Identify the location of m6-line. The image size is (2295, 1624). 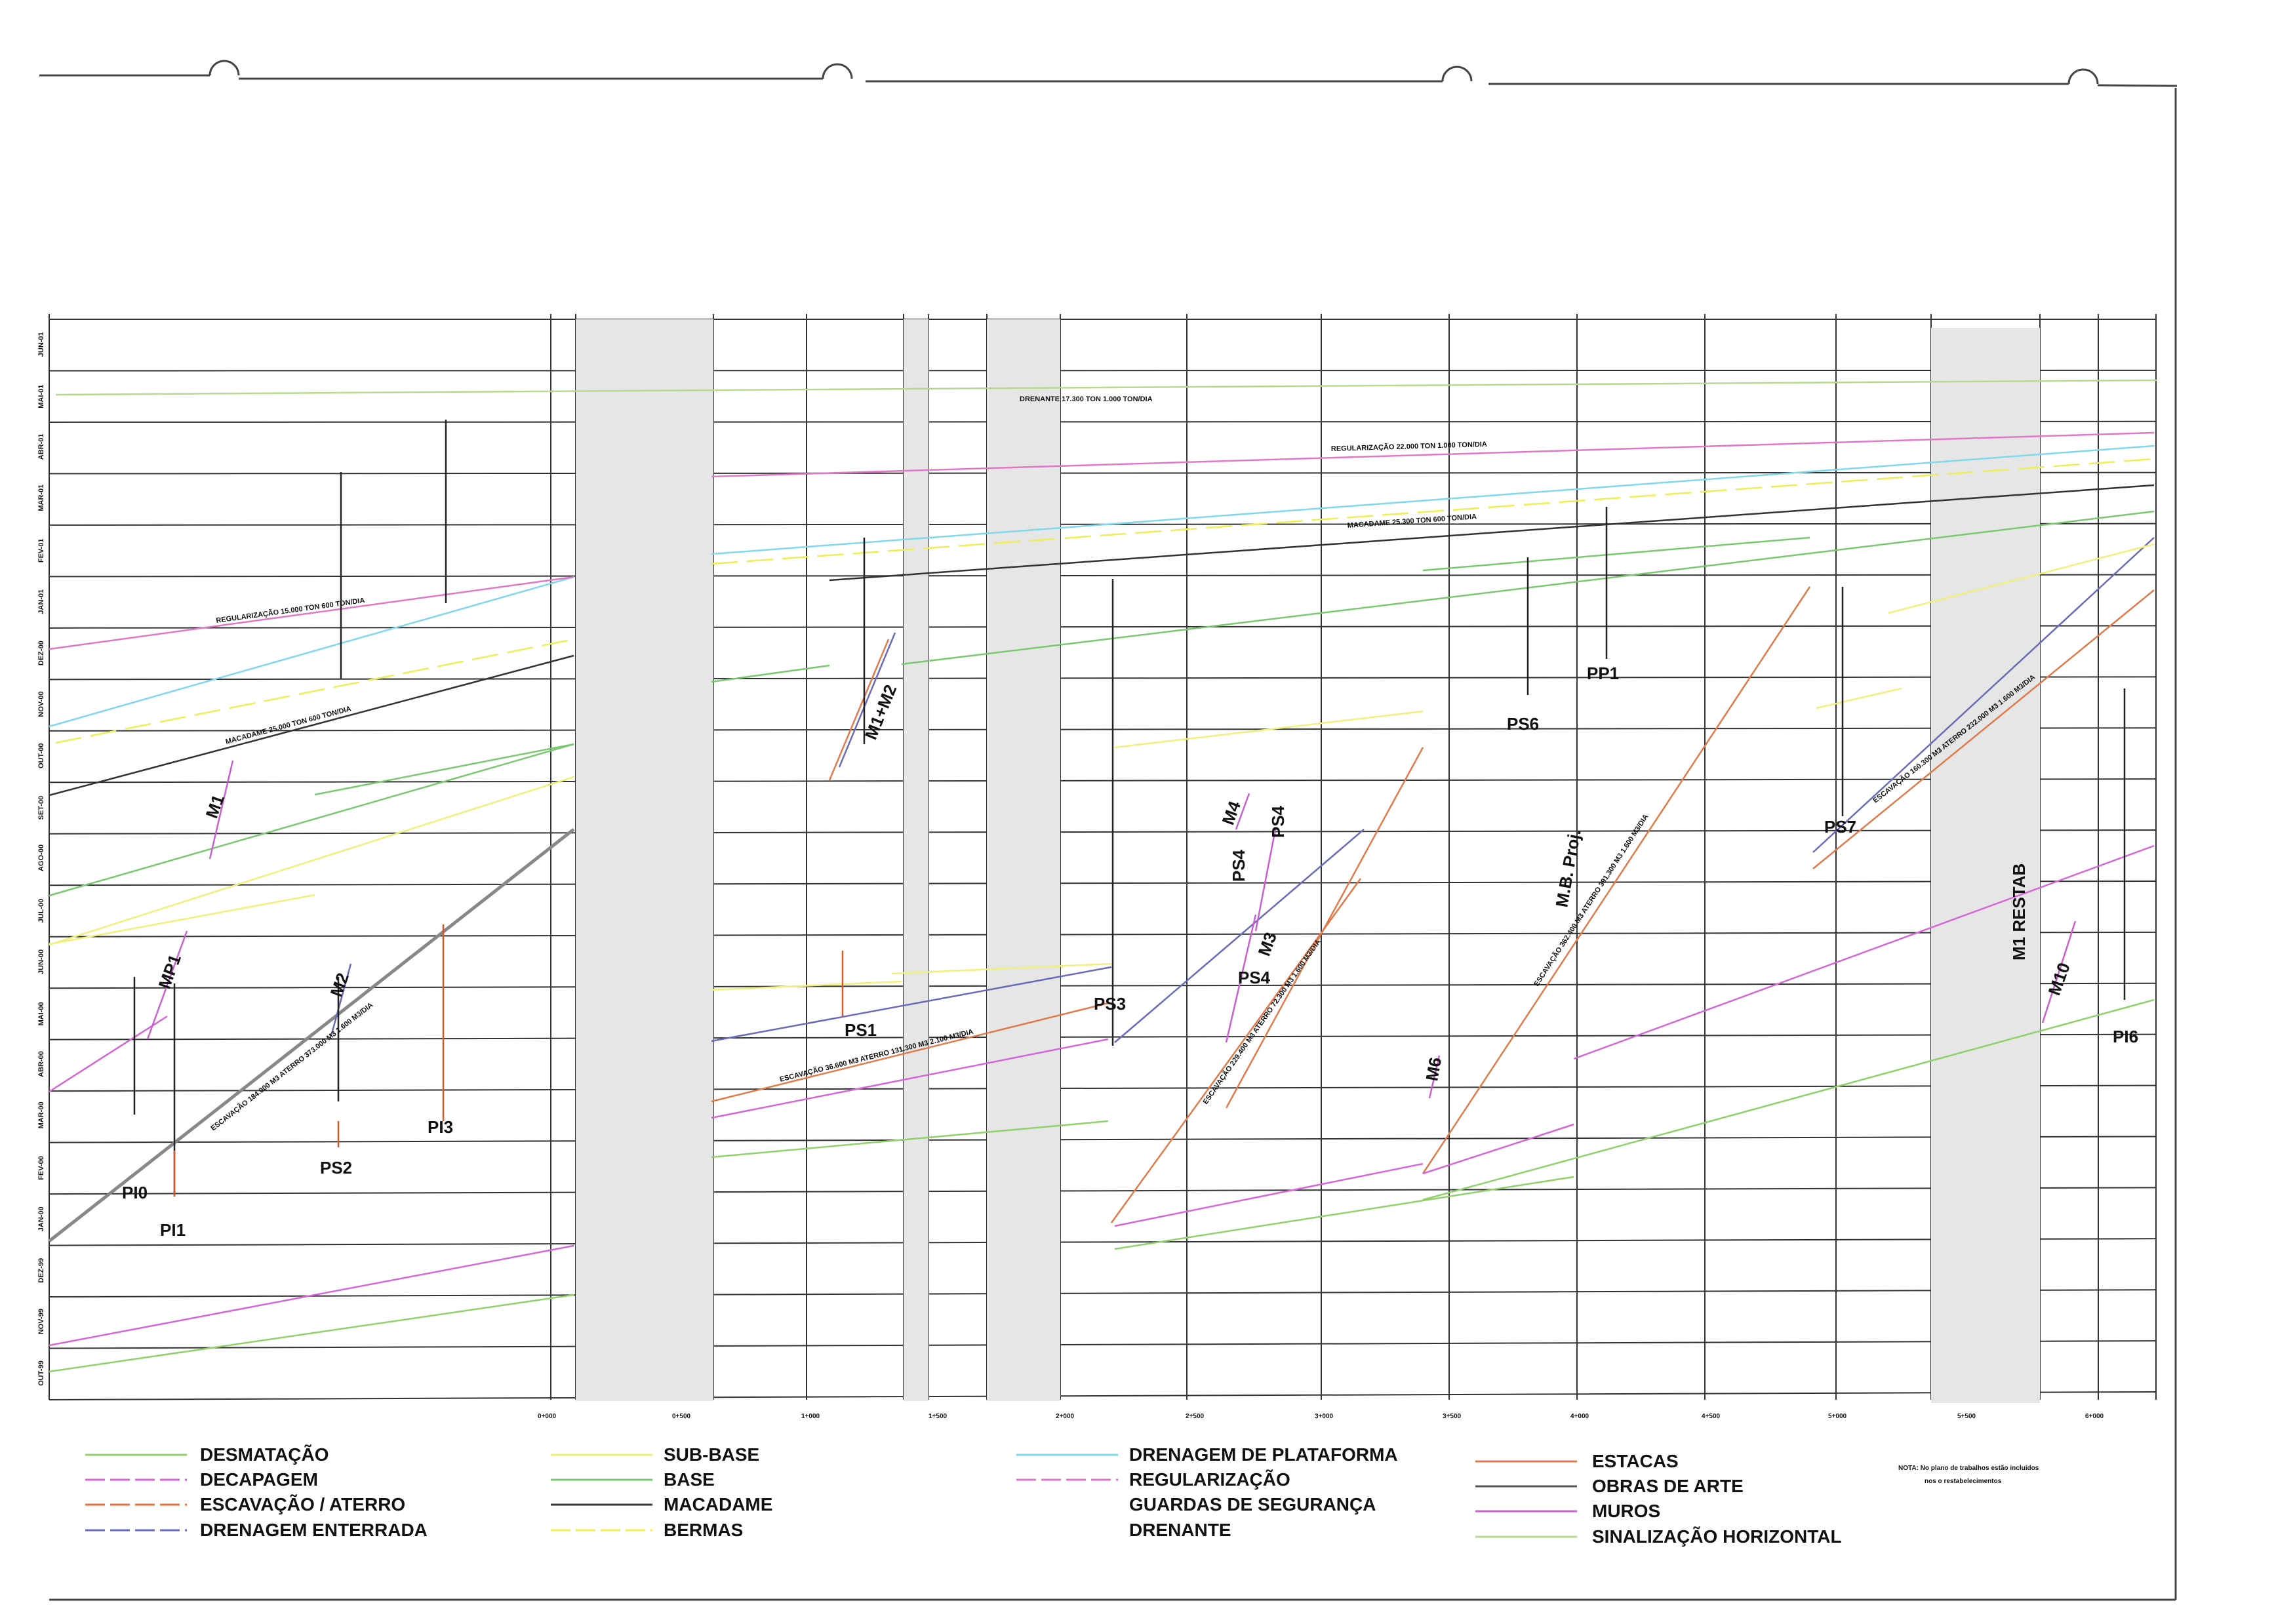
(1434, 1077).